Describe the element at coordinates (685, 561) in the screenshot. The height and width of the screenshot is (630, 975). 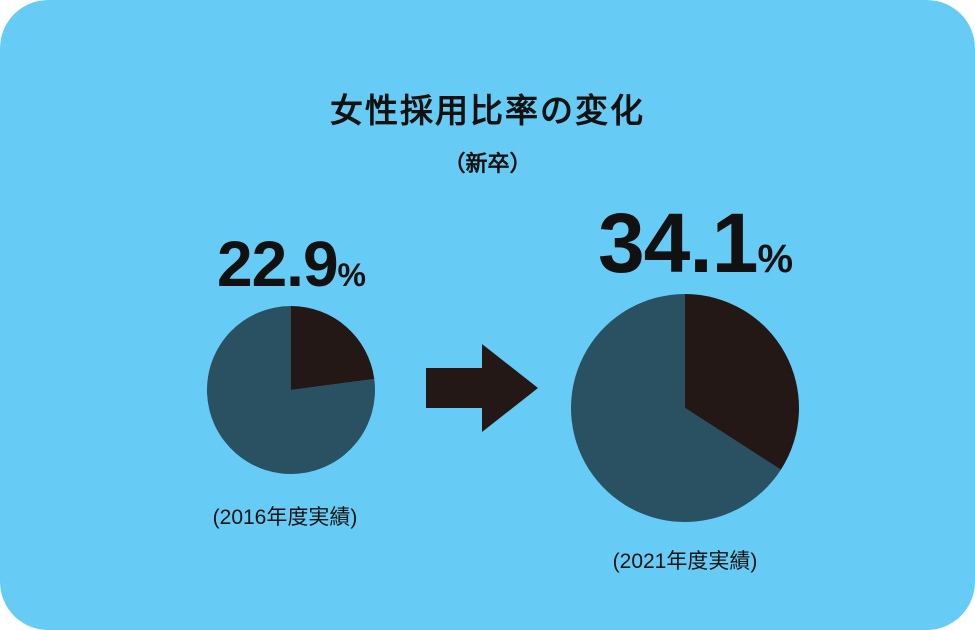
I see `pie-2021-period-caption: (2021年度実績)` at that location.